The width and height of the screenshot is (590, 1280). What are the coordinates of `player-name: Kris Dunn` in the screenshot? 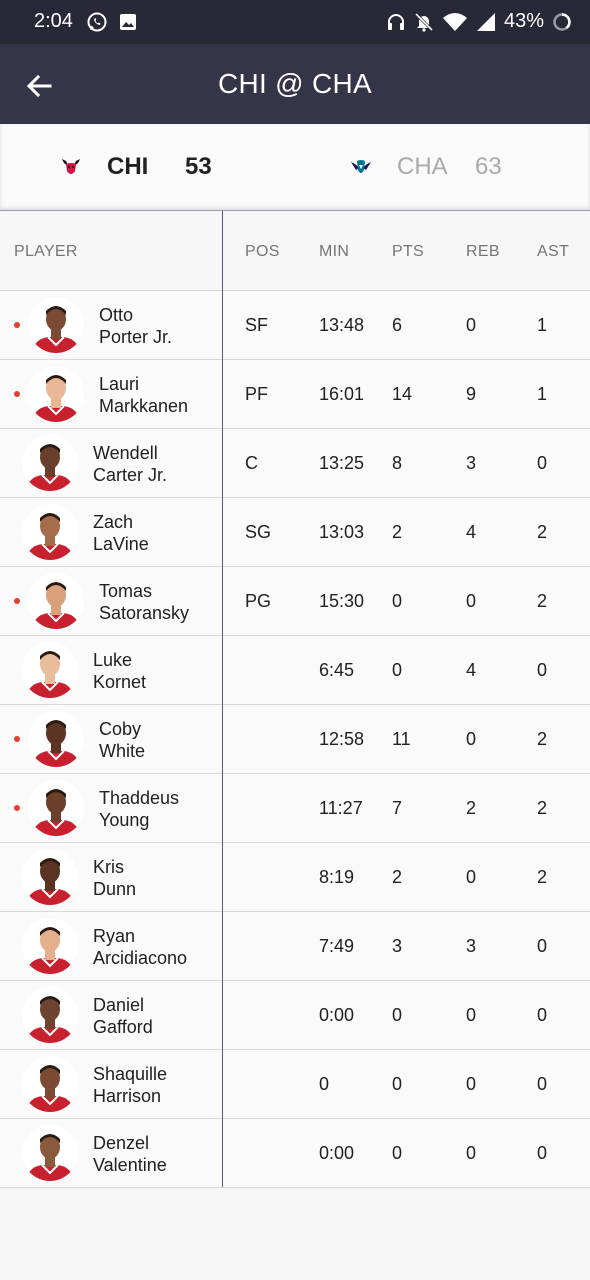 It's located at (114, 878).